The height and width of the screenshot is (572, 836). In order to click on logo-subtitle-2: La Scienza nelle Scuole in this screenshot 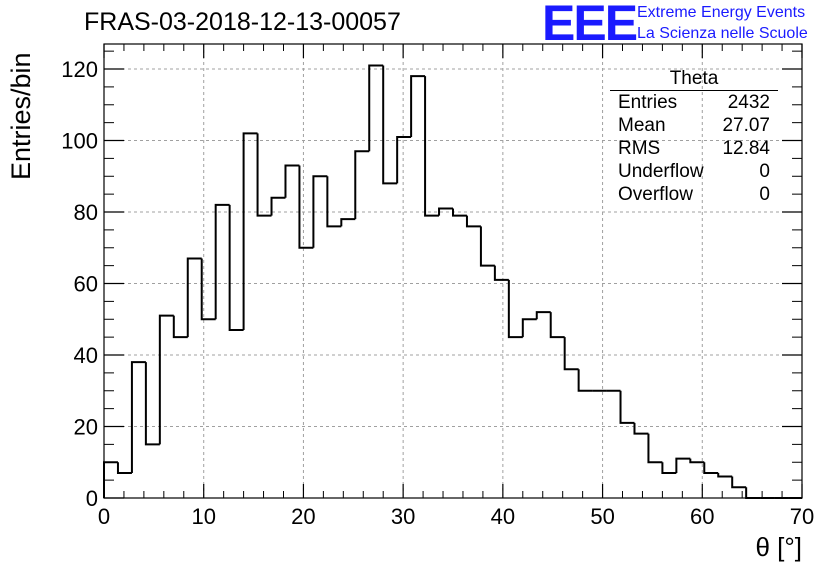, I will do `click(722, 33)`.